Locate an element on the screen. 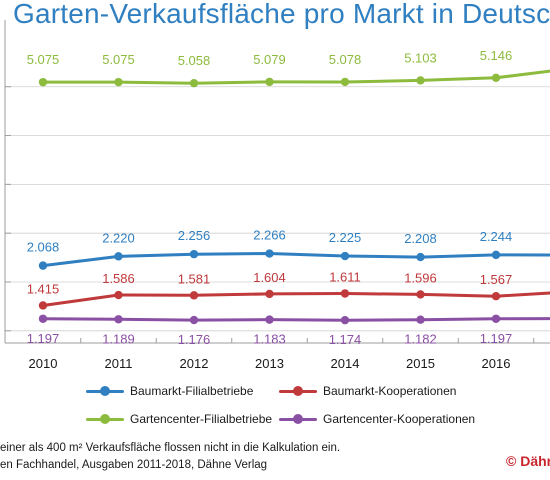  legend-item-gartencenter-kooperationen: Gartencenter-Kooperationen is located at coordinates (377, 419).